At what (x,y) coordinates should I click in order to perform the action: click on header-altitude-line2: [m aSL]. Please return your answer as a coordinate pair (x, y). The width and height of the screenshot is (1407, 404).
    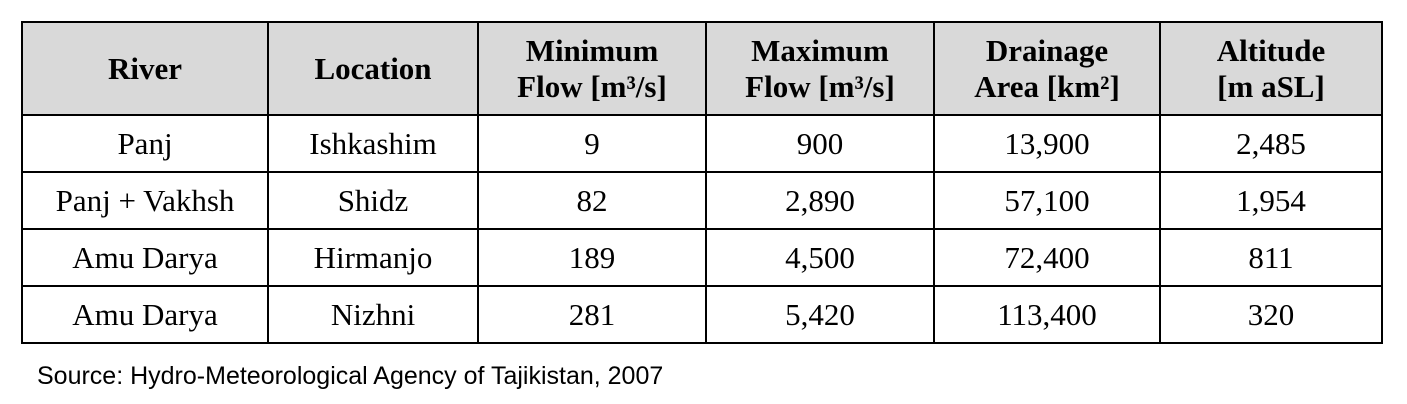
    Looking at the image, I should click on (1271, 86).